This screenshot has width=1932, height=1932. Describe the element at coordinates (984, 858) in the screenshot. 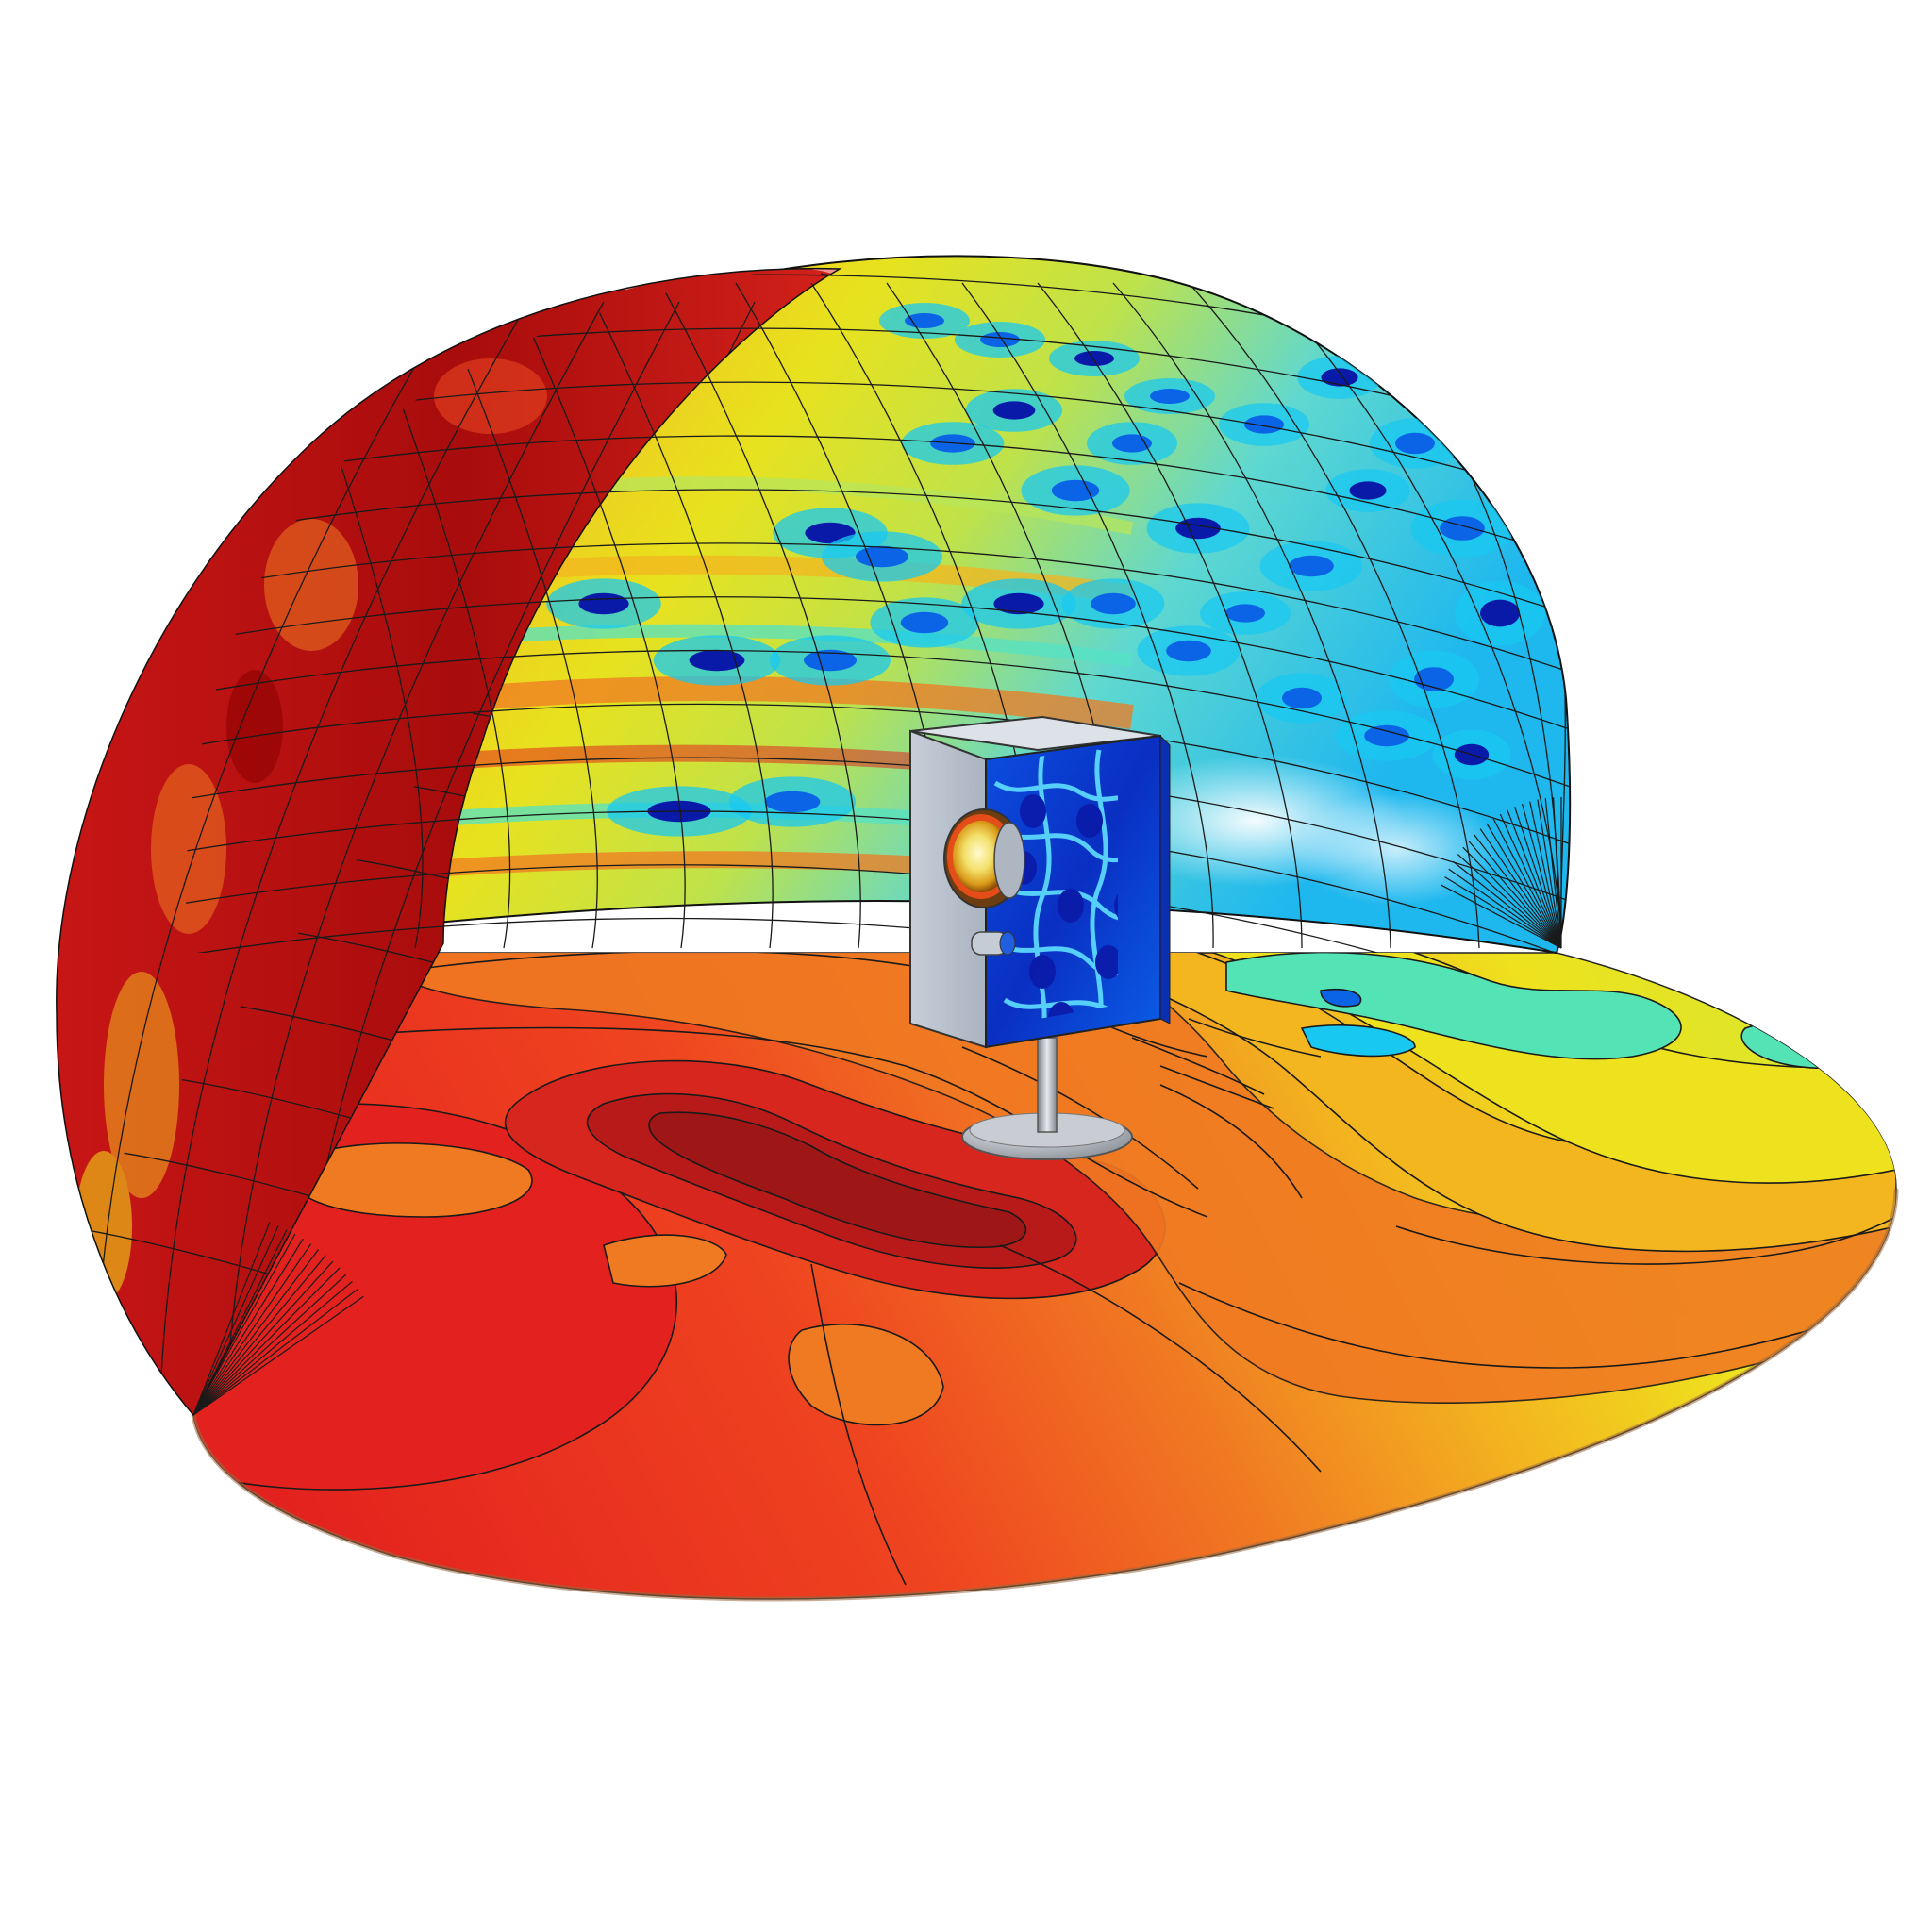

I see `speaker-driver` at that location.